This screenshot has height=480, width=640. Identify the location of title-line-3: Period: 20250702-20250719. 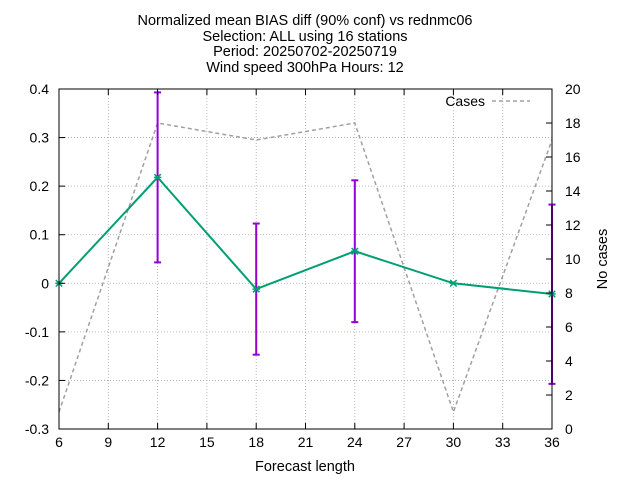
(305, 52).